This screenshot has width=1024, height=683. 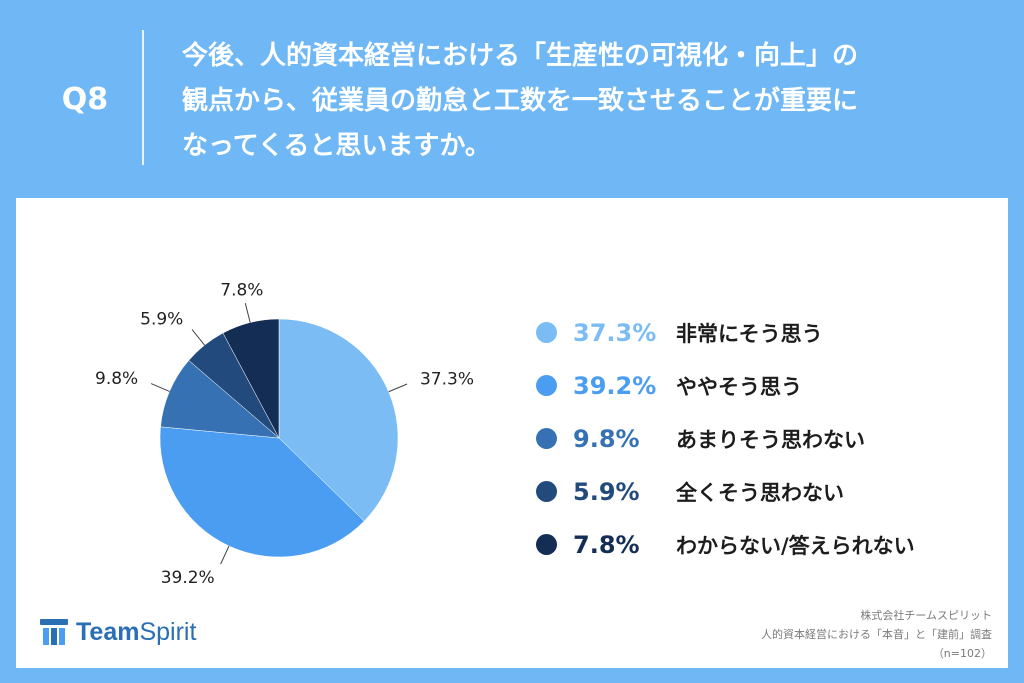 What do you see at coordinates (606, 544) in the screenshot?
I see `legend-percent: 7.8%` at bounding box center [606, 544].